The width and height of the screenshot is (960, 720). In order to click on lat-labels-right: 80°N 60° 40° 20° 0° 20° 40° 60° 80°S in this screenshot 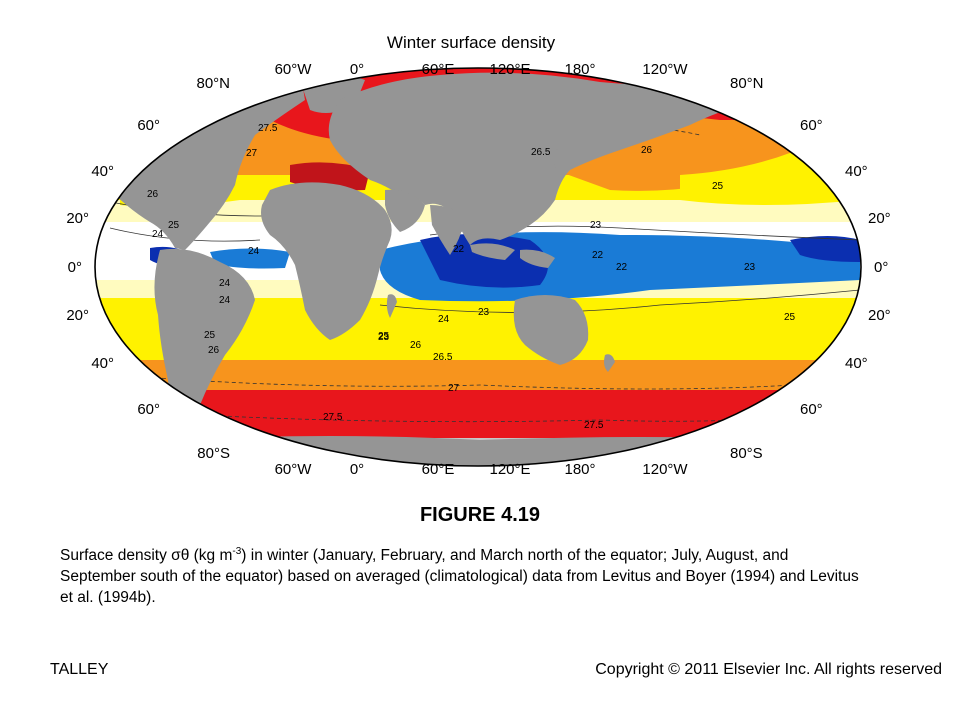, I will do `click(810, 268)`.